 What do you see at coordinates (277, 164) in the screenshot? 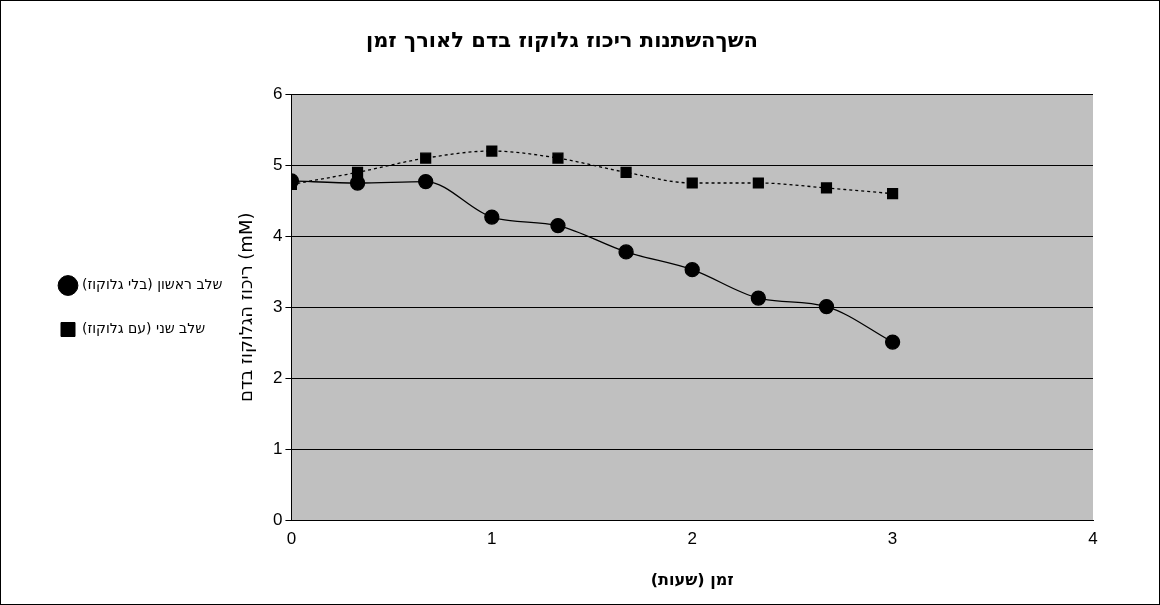
I see `y-tick-label: 5` at bounding box center [277, 164].